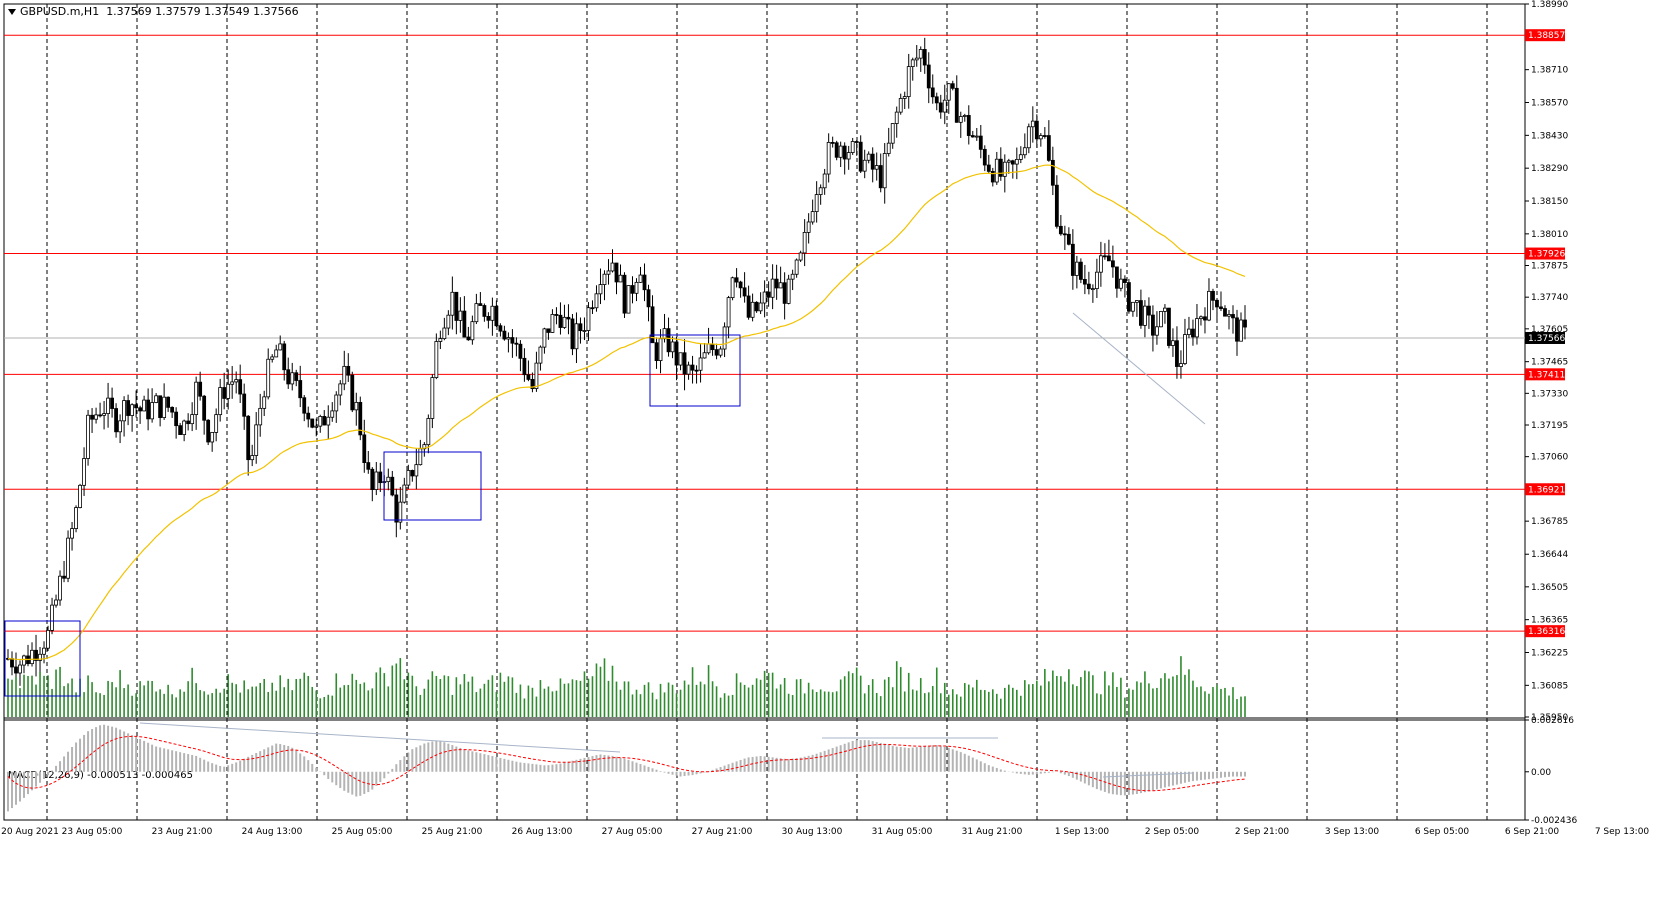 This screenshot has height=897, width=1673. Describe the element at coordinates (1549, 298) in the screenshot. I see `price-label: 1.37740` at that location.